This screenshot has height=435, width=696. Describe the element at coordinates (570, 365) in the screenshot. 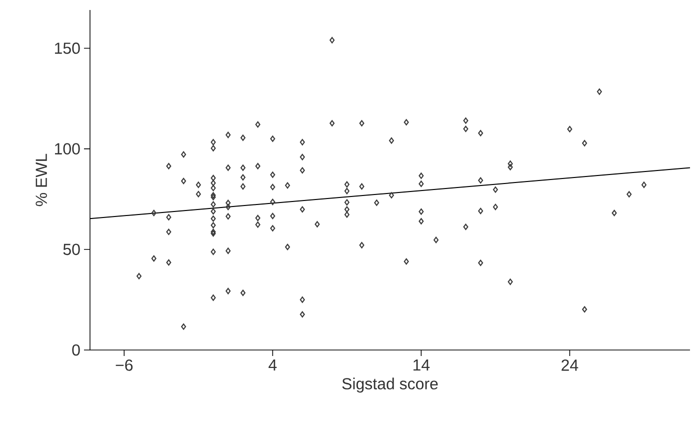

I see `x-tick-label: 24` at that location.